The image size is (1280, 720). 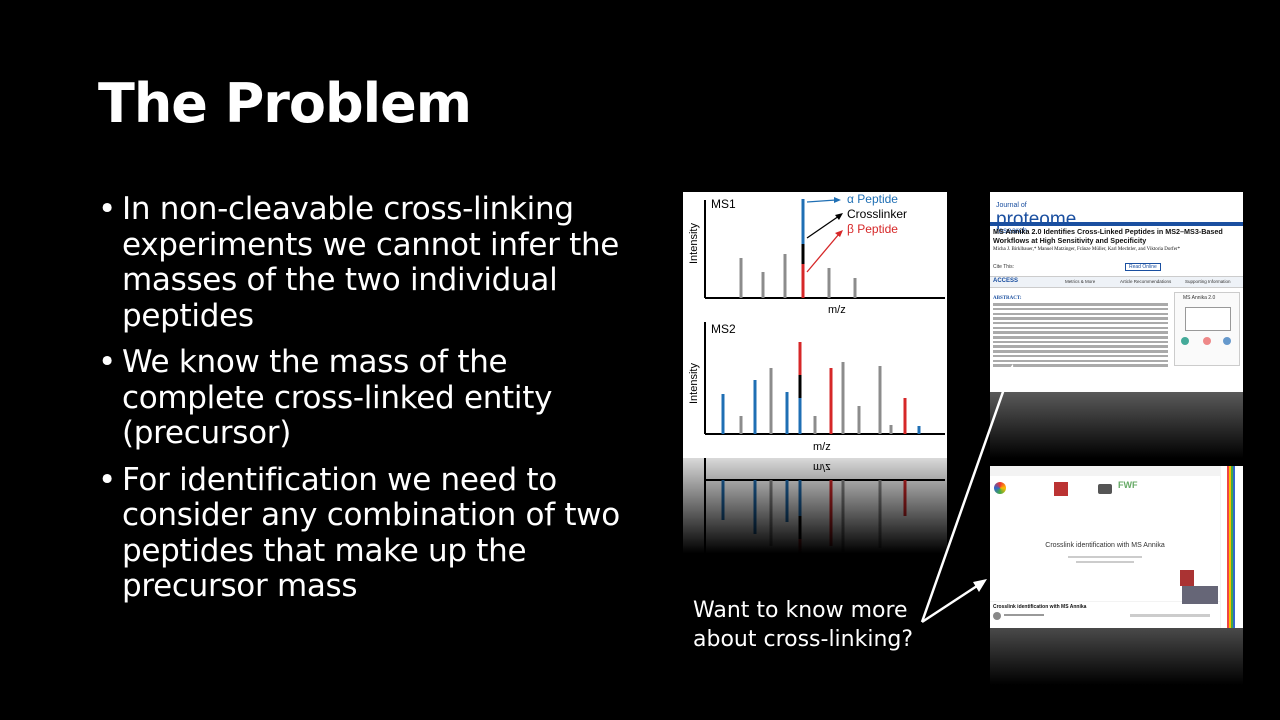 What do you see at coordinates (1006, 281) in the screenshot?
I see `access-label: ACCESS` at bounding box center [1006, 281].